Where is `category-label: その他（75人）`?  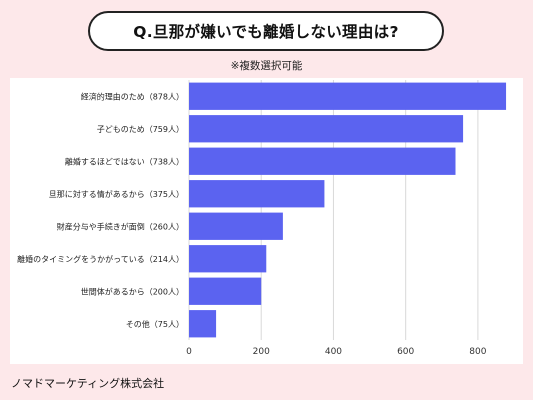
category-label: その他（75人） is located at coordinates (155, 324).